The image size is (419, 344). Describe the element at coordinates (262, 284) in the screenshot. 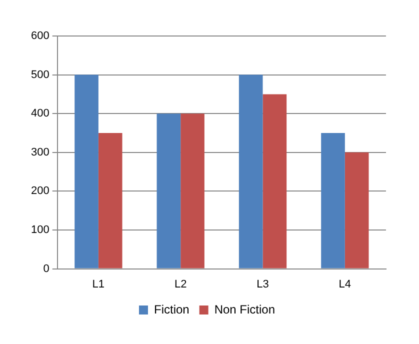

I see `x-tick-label: L3` at that location.